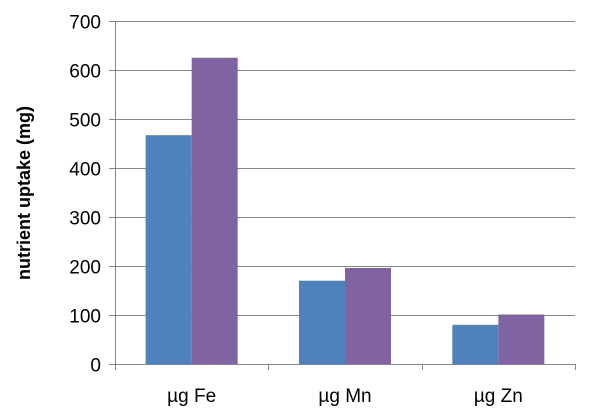  What do you see at coordinates (85, 170) in the screenshot?
I see `y-tick-label: 400` at bounding box center [85, 170].